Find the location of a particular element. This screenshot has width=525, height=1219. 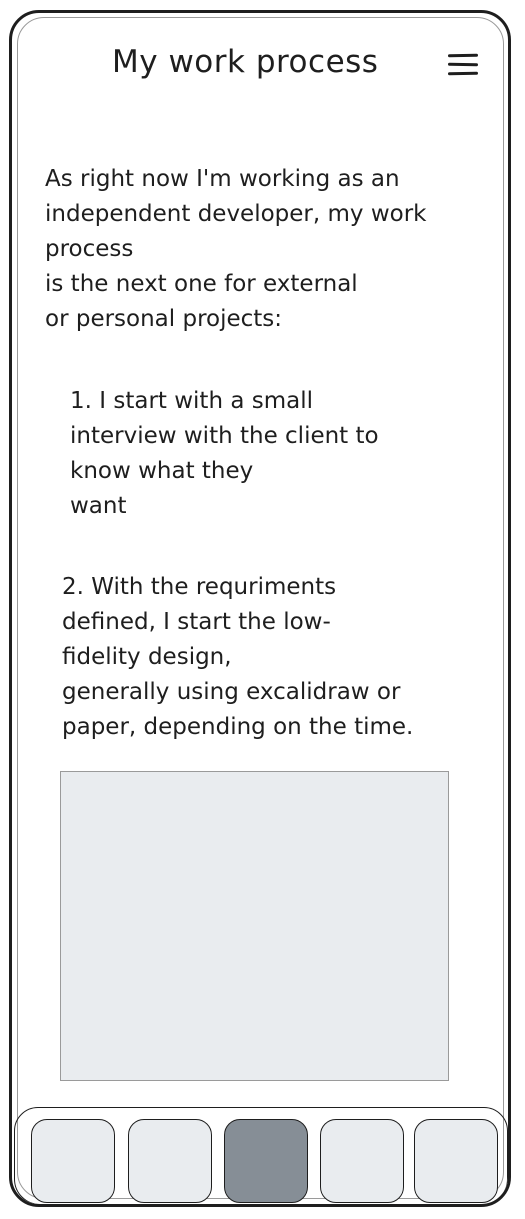

menu-line-bottom is located at coordinates (463, 73).